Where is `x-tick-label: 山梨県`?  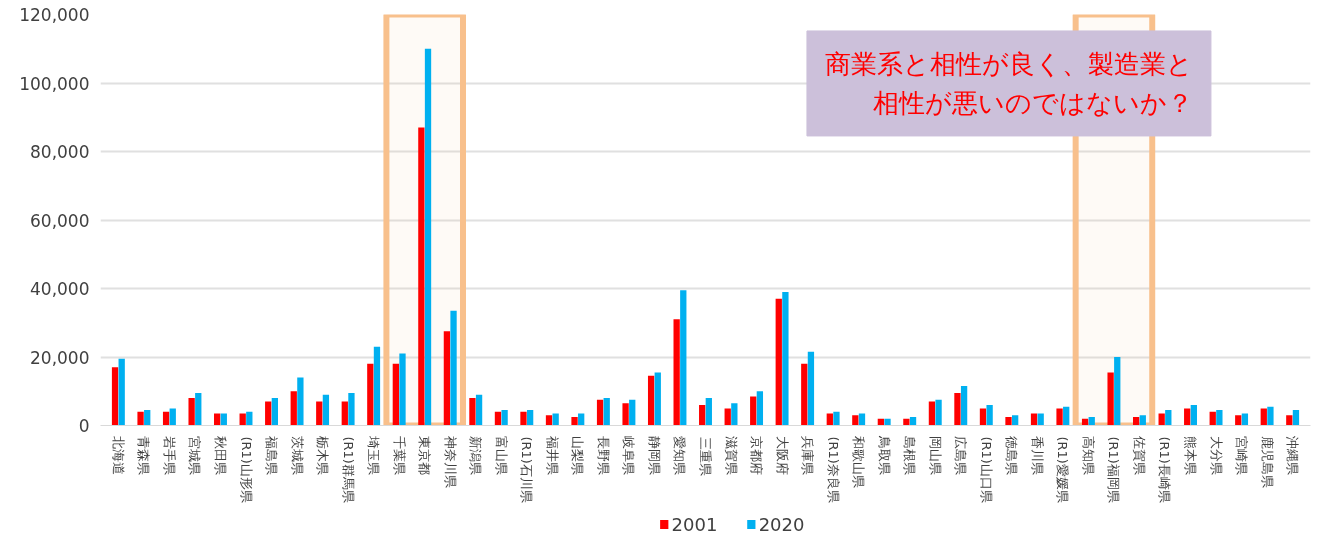
x-tick-label: 山梨県 is located at coordinates (578, 456).